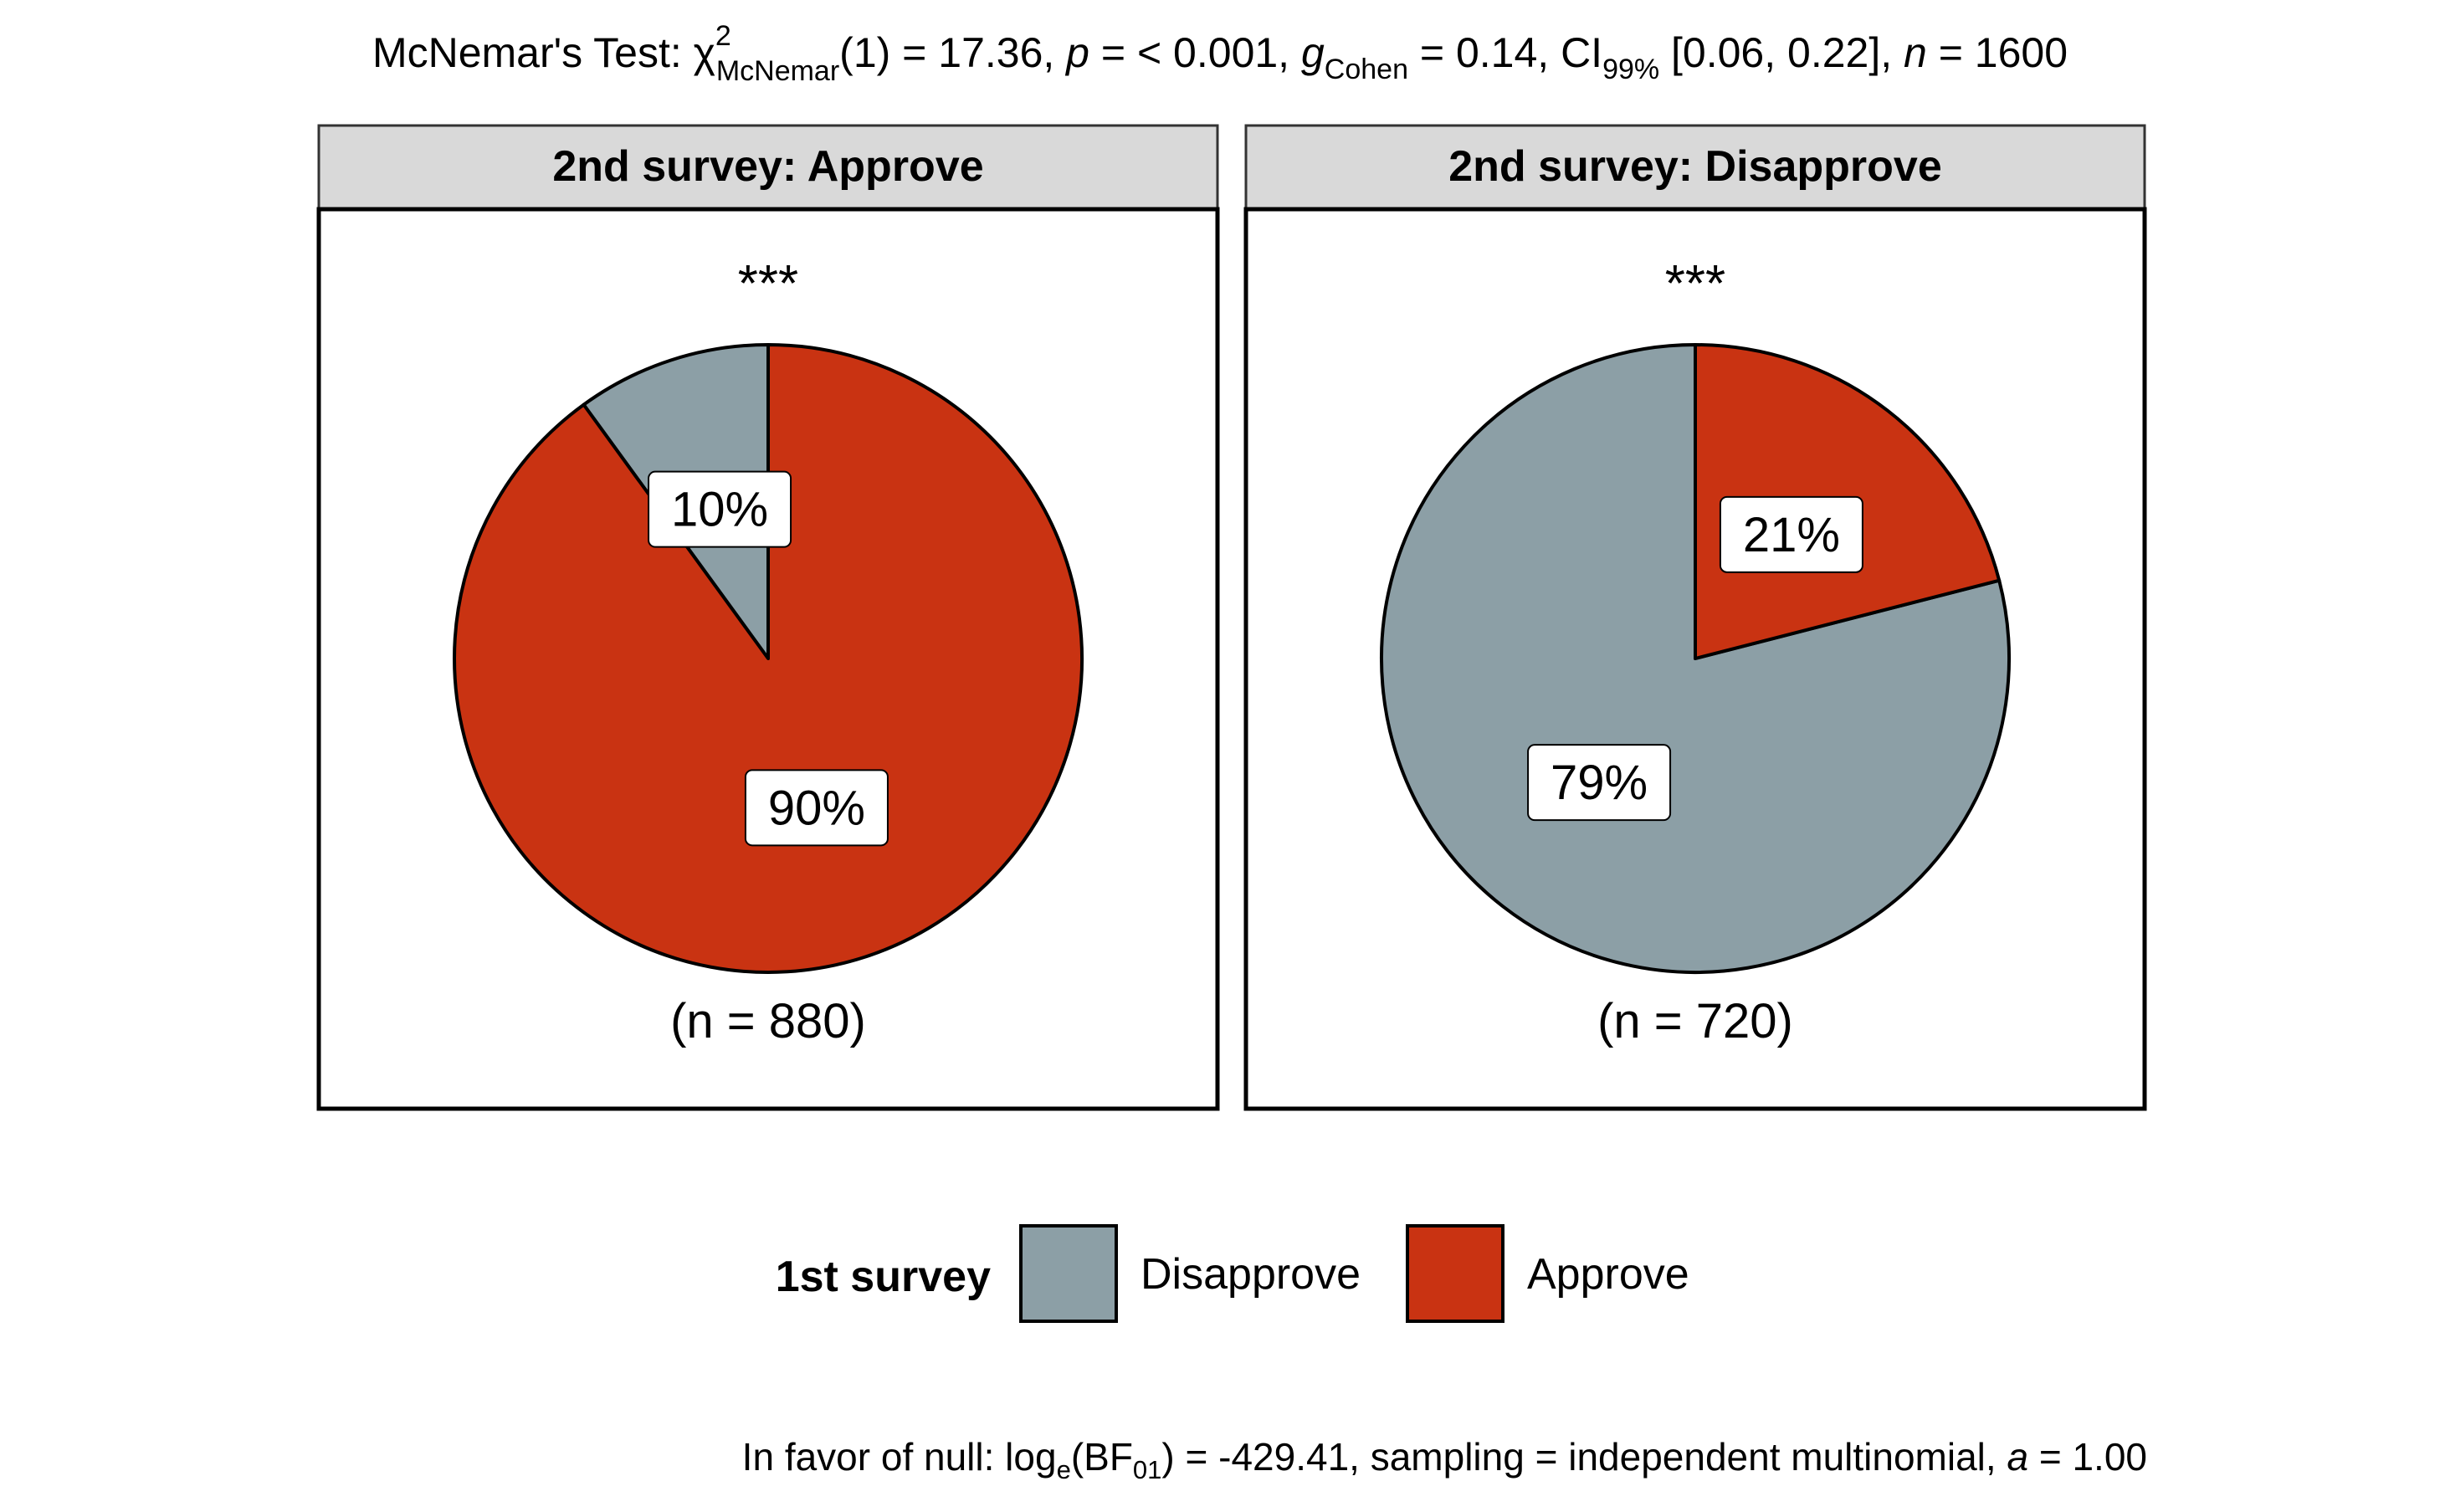  Describe the element at coordinates (1781, 52) in the screenshot. I see `ci-text: [0.06, 0.22],` at that location.